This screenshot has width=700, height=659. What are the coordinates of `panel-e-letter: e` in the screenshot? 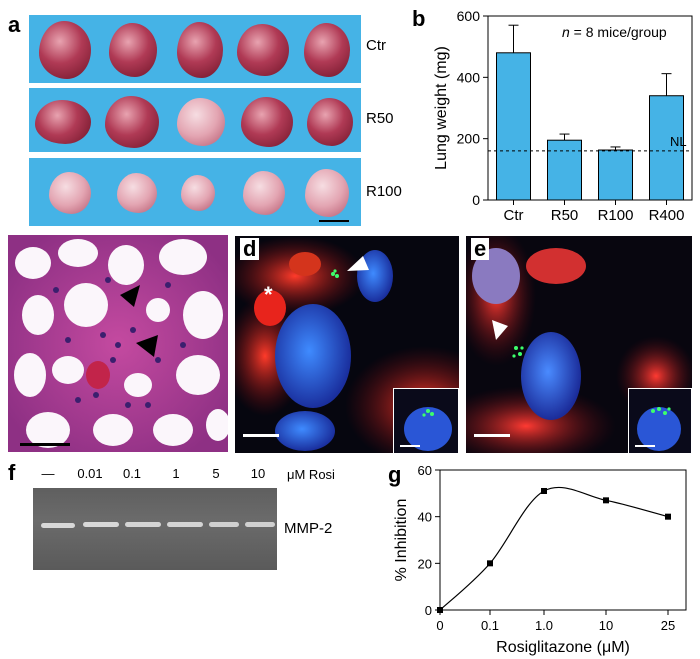 It's located at (480, 249).